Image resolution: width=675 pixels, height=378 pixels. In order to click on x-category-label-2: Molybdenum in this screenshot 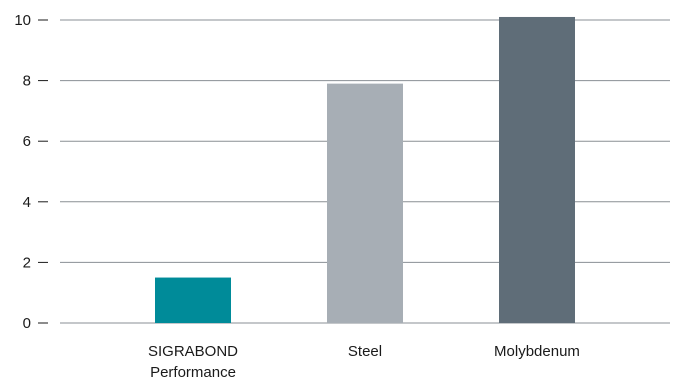, I will do `click(537, 351)`.